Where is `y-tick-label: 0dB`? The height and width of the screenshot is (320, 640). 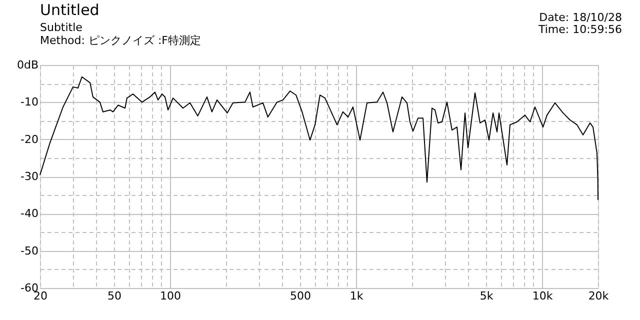
y-tick-label: 0dB is located at coordinates (27, 65).